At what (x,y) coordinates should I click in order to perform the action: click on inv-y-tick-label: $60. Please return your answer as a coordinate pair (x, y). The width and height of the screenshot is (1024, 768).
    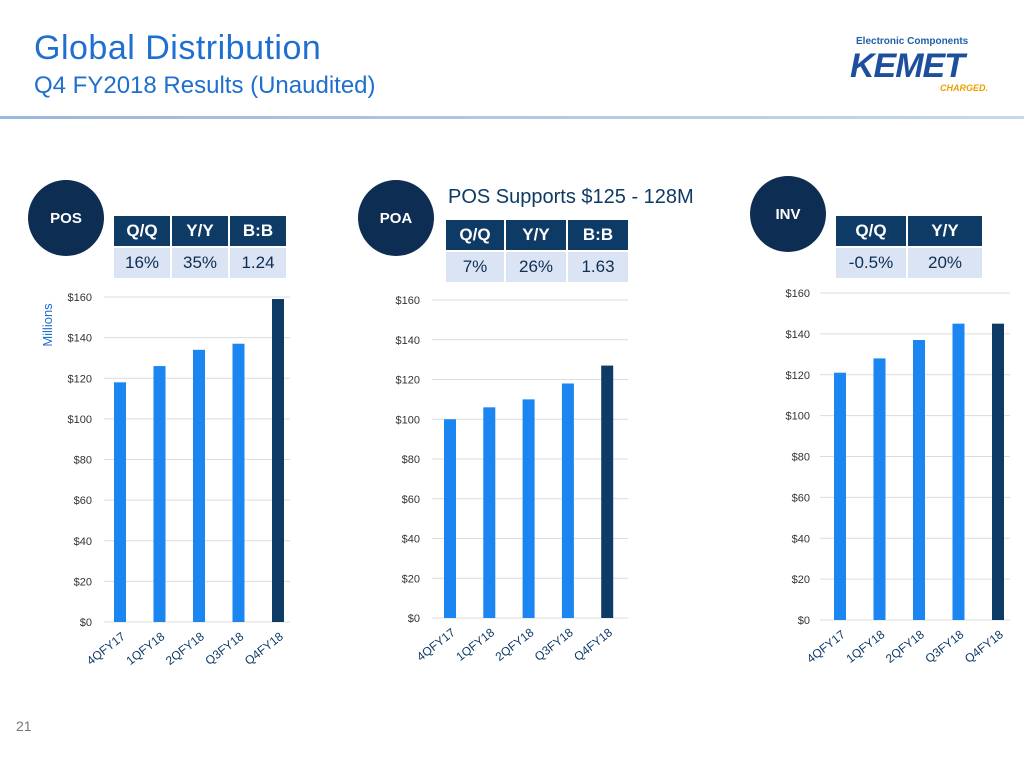
    Looking at the image, I should click on (801, 498).